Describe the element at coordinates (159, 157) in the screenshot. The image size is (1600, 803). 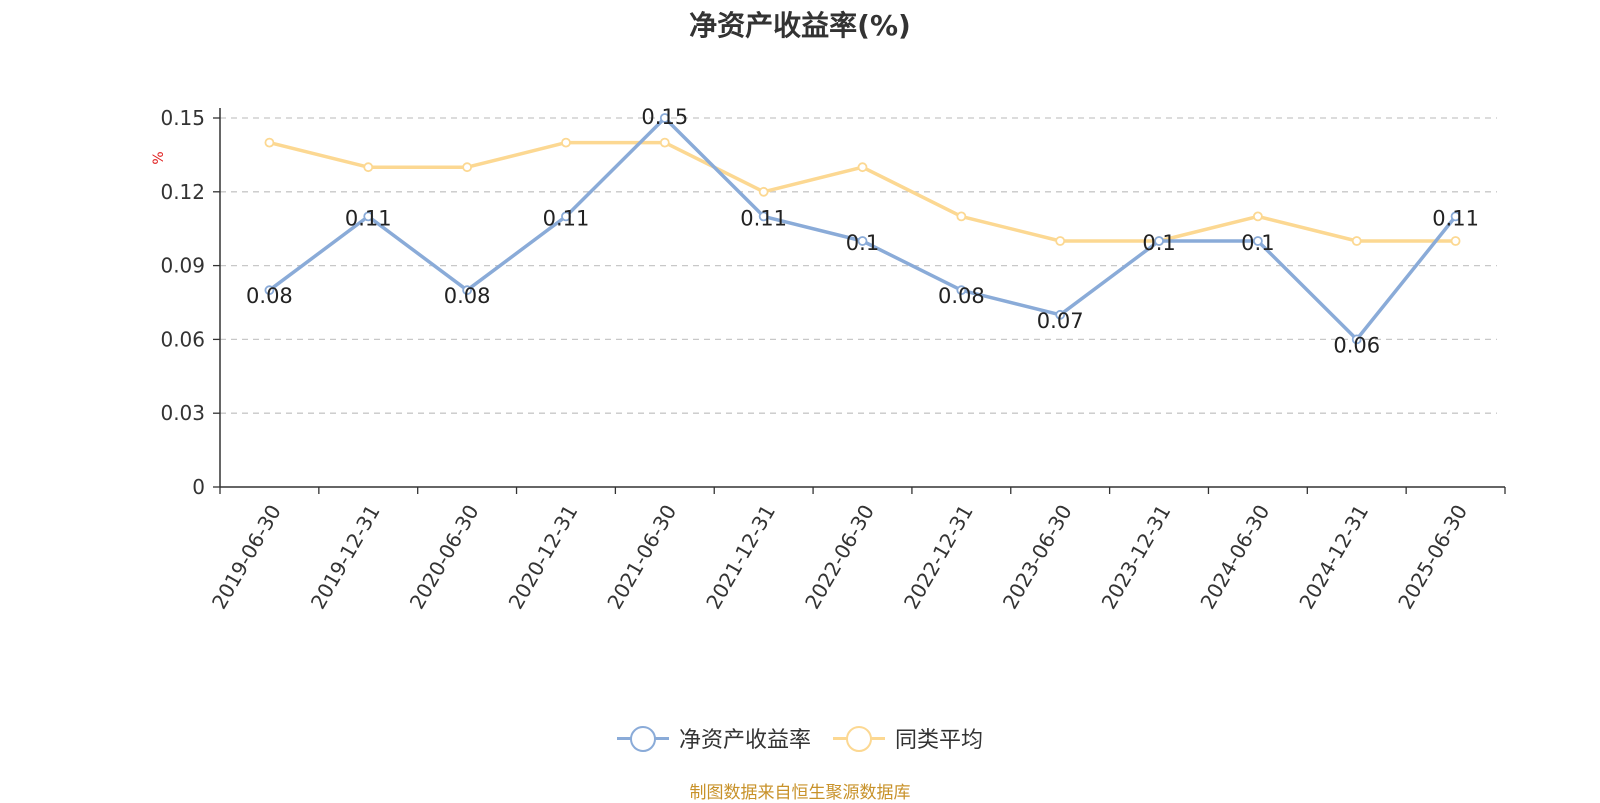
I see `y-axis-label: %` at that location.